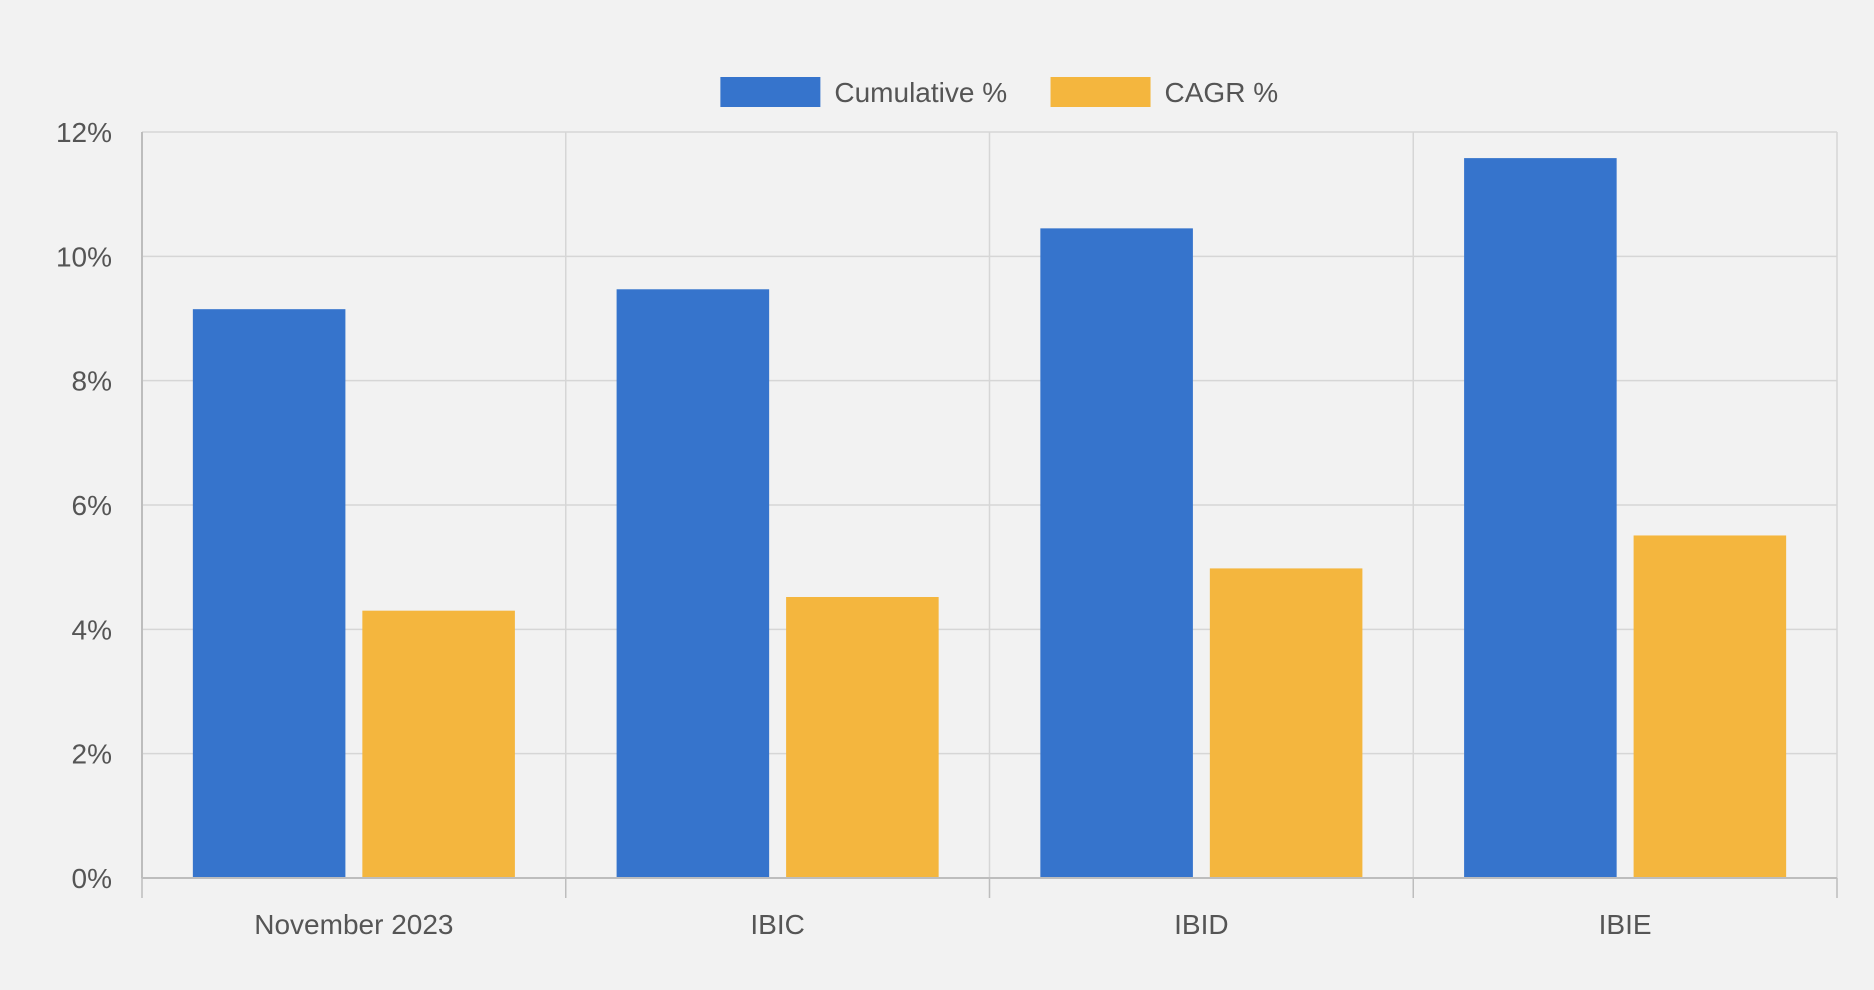  I want to click on y-tick-label: 4%, so click(92, 629).